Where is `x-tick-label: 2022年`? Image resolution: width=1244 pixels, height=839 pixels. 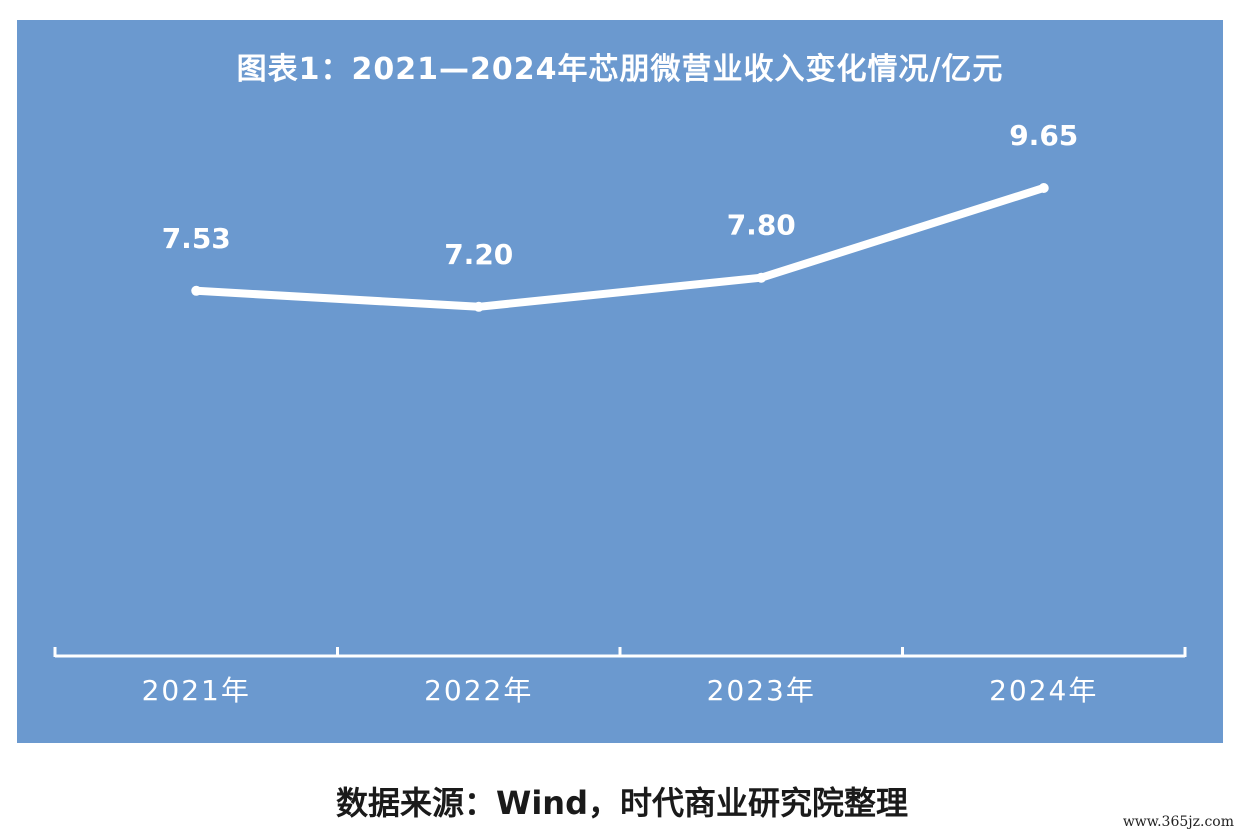 x-tick-label: 2022年 is located at coordinates (478, 690).